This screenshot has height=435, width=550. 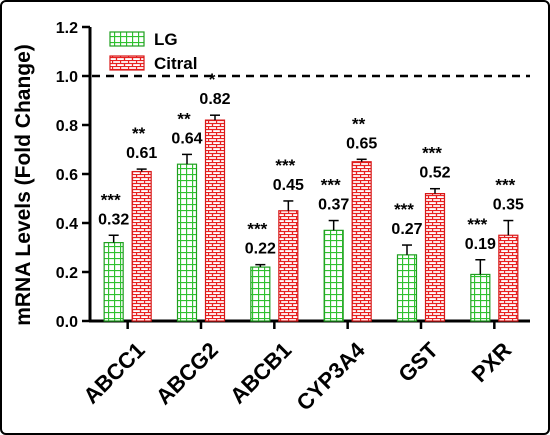 What do you see at coordinates (67, 224) in the screenshot?
I see `y-tick-label: 0.4` at bounding box center [67, 224].